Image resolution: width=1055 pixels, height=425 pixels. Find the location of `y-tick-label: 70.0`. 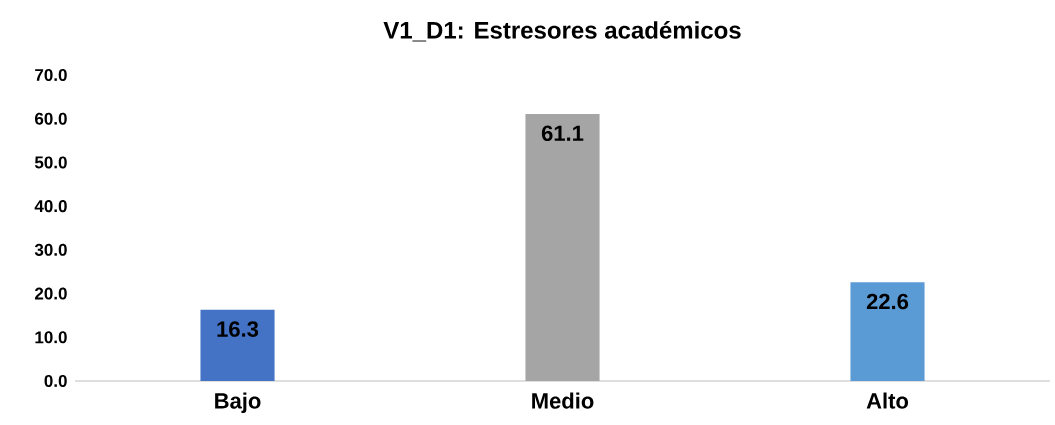

y-tick-label: 70.0 is located at coordinates (51, 75).